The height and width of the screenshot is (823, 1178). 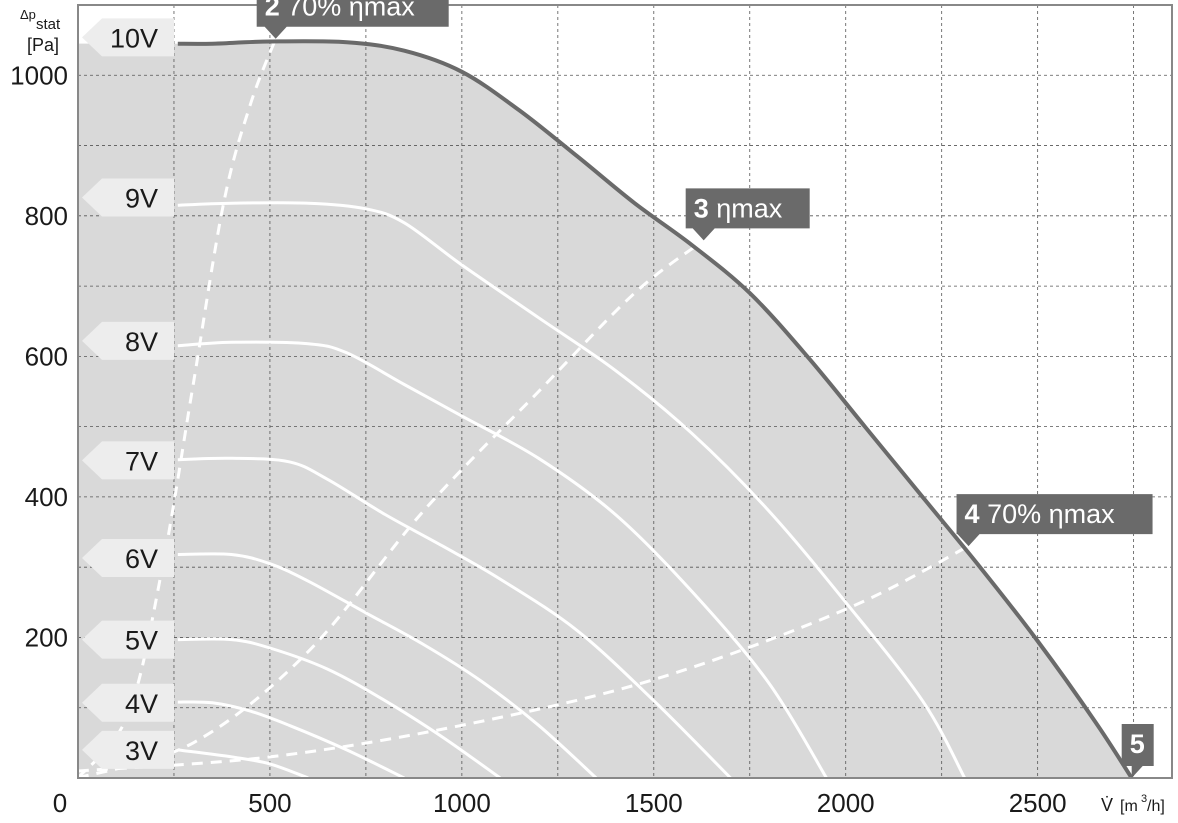 What do you see at coordinates (701, 208) in the screenshot?
I see `callout-number-3: 3` at bounding box center [701, 208].